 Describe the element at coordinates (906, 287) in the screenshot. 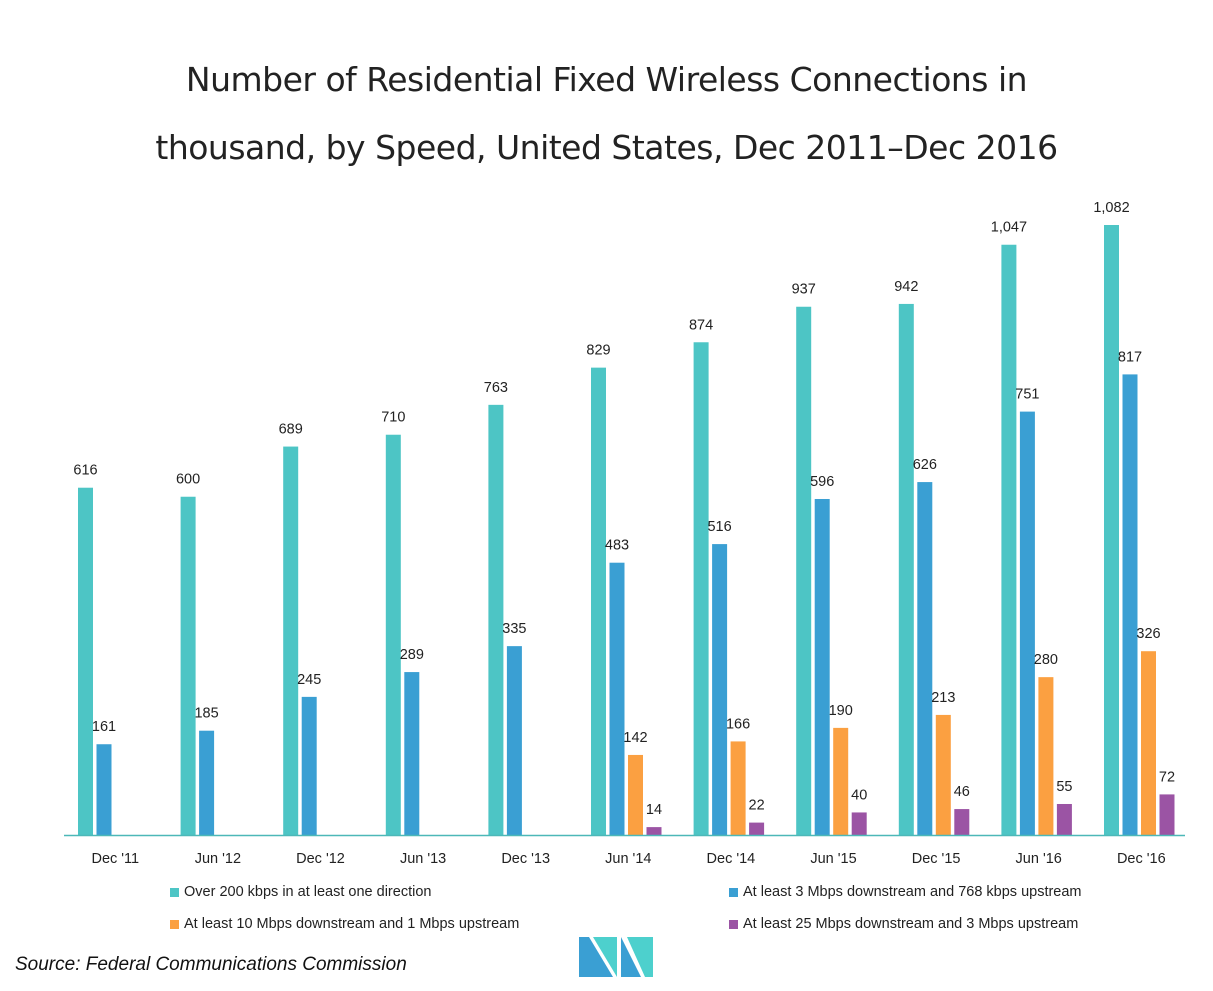

I see `data-label: 942` at that location.